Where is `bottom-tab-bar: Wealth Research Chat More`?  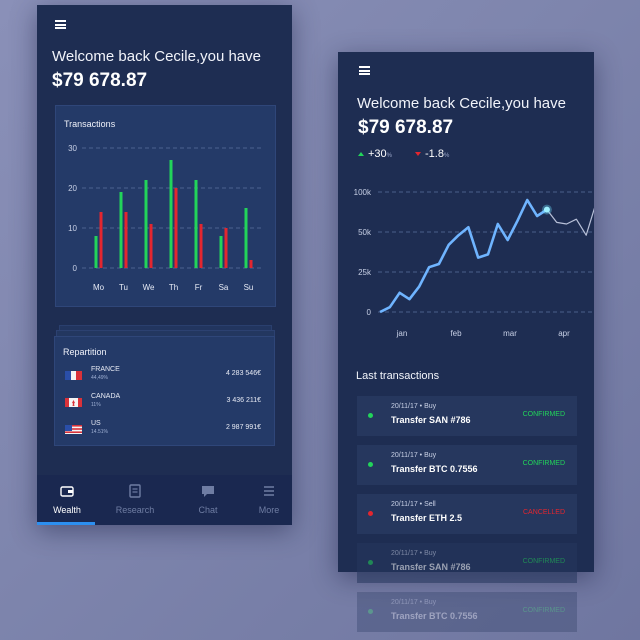 bottom-tab-bar: Wealth Research Chat More is located at coordinates (164, 500).